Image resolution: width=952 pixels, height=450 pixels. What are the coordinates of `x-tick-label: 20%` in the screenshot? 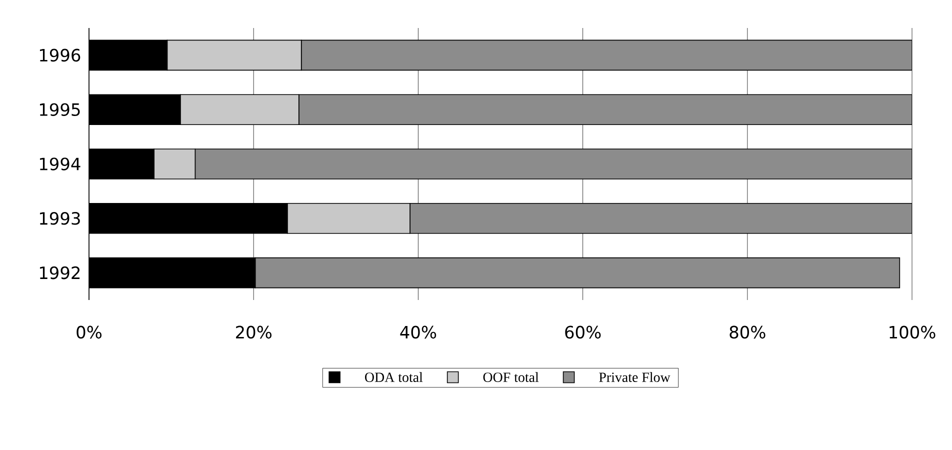 It's located at (254, 332).